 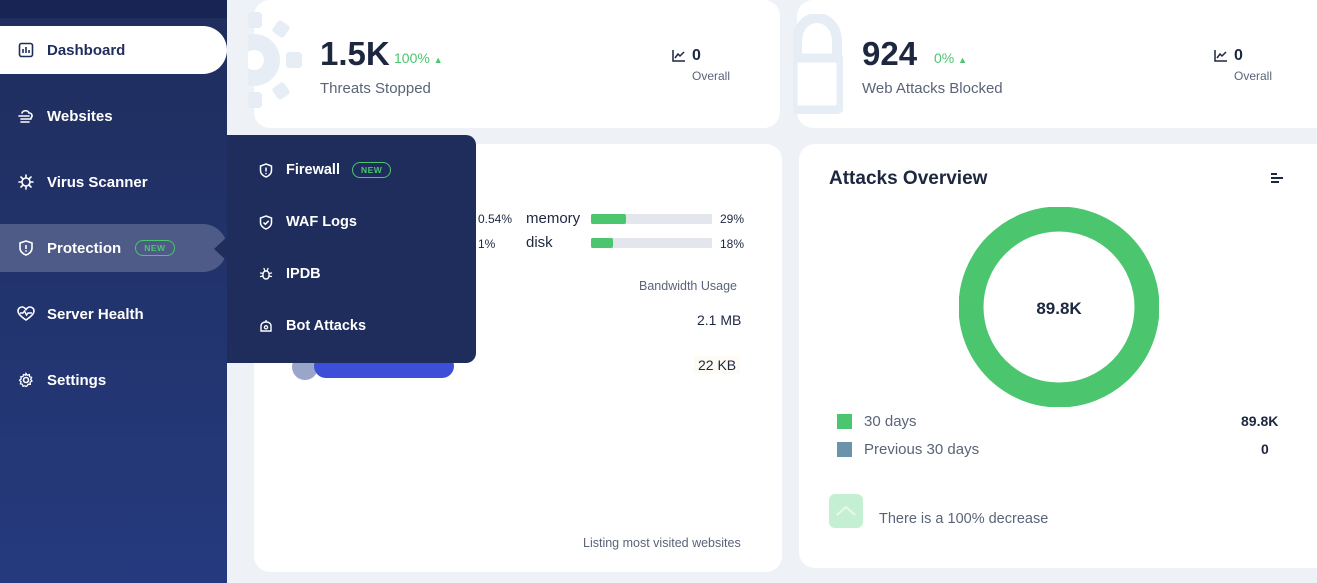 What do you see at coordinates (412, 58) in the screenshot?
I see `threats-change-text: 100%` at bounding box center [412, 58].